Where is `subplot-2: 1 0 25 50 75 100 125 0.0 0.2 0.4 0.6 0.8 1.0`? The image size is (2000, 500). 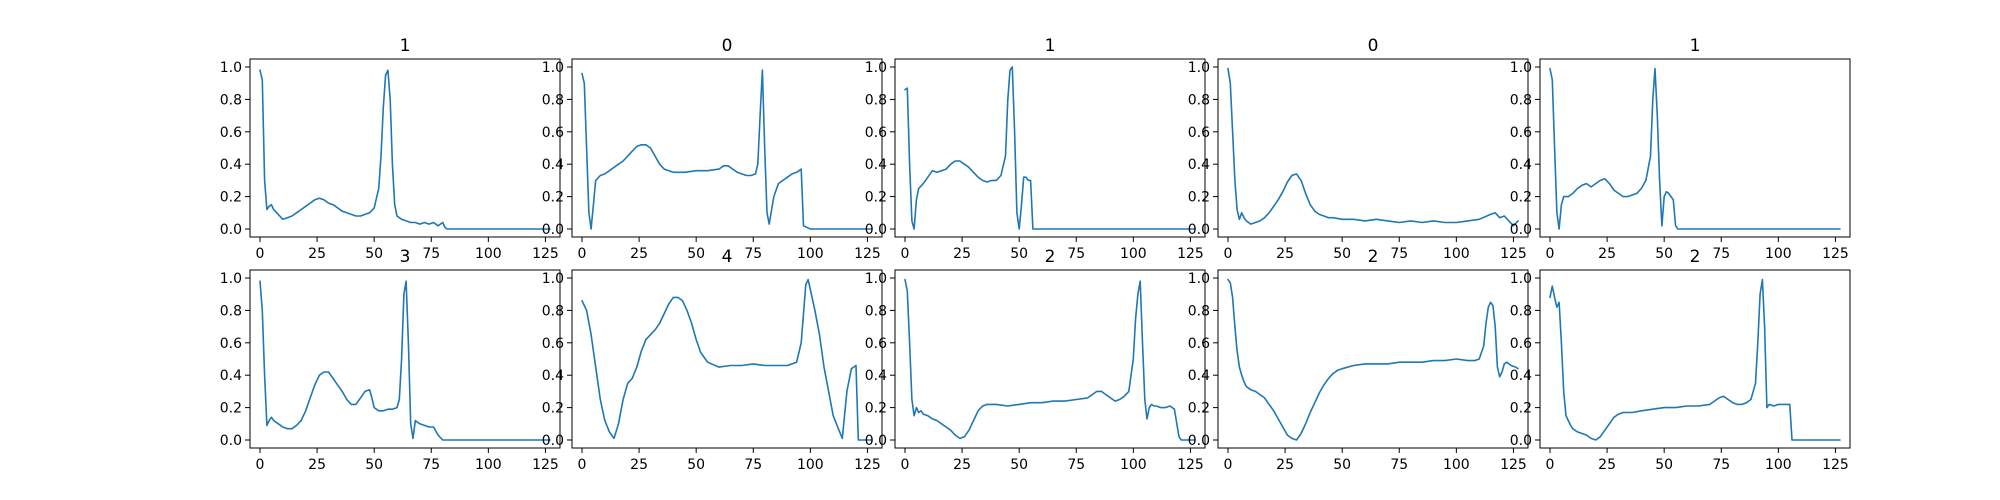 subplot-2: 1 0 25 50 75 100 125 0.0 0.2 0.4 0.6 0.8 1.0 is located at coordinates (1035, 149).